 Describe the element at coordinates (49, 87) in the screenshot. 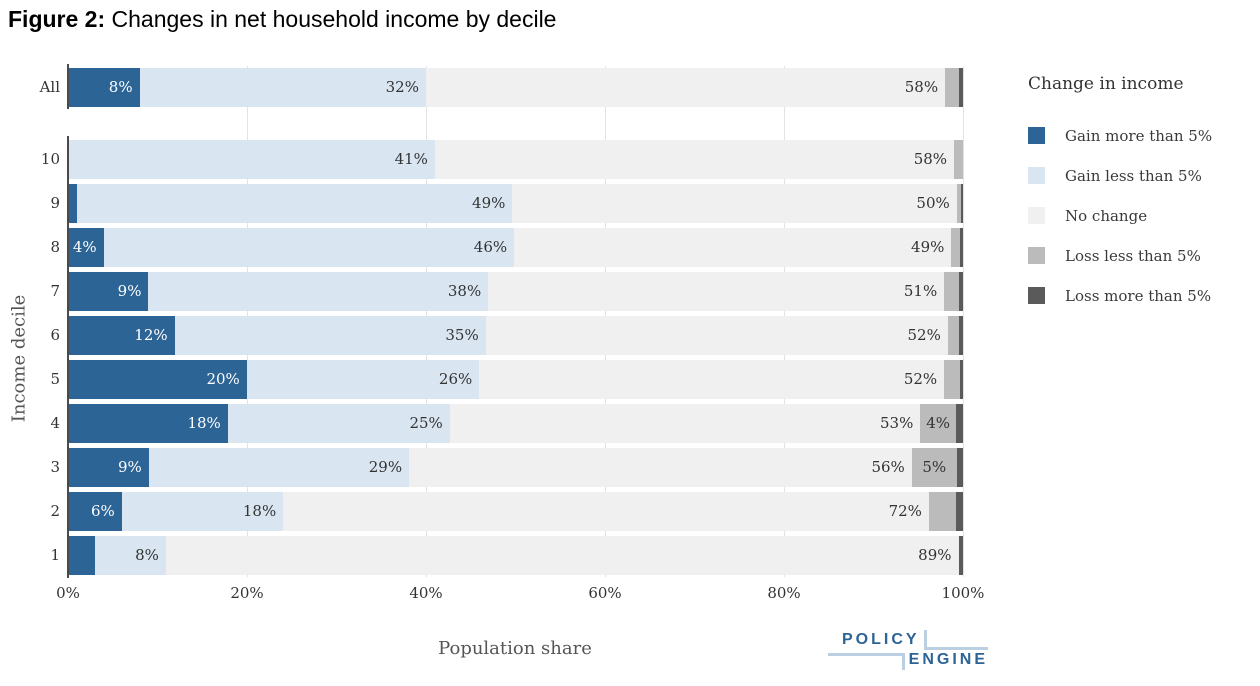

I see `y-axis-category-all: All` at that location.